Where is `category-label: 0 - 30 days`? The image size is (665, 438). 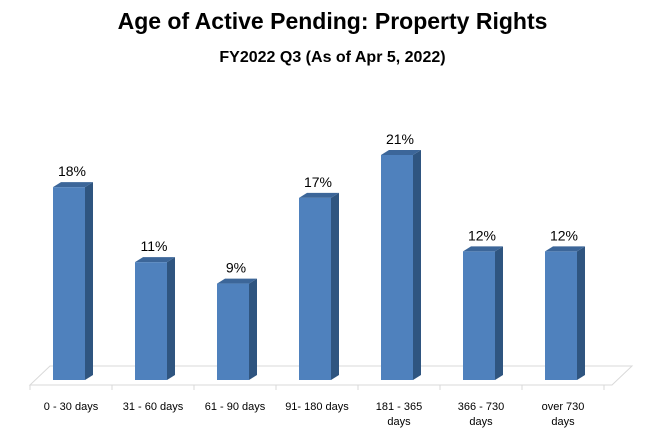 category-label: 0 - 30 days is located at coordinates (71, 407).